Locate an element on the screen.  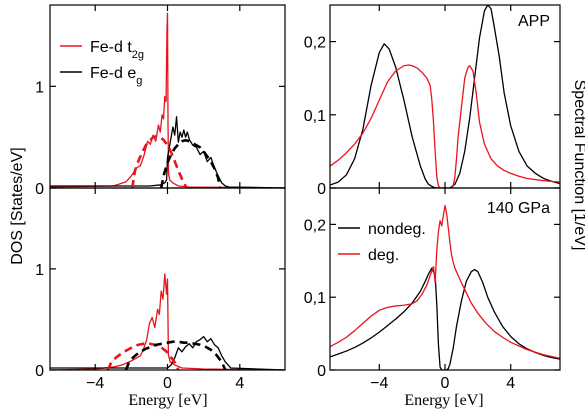
right-y-axis-label: Spectral Function [1/eV] is located at coordinates (578, 165).